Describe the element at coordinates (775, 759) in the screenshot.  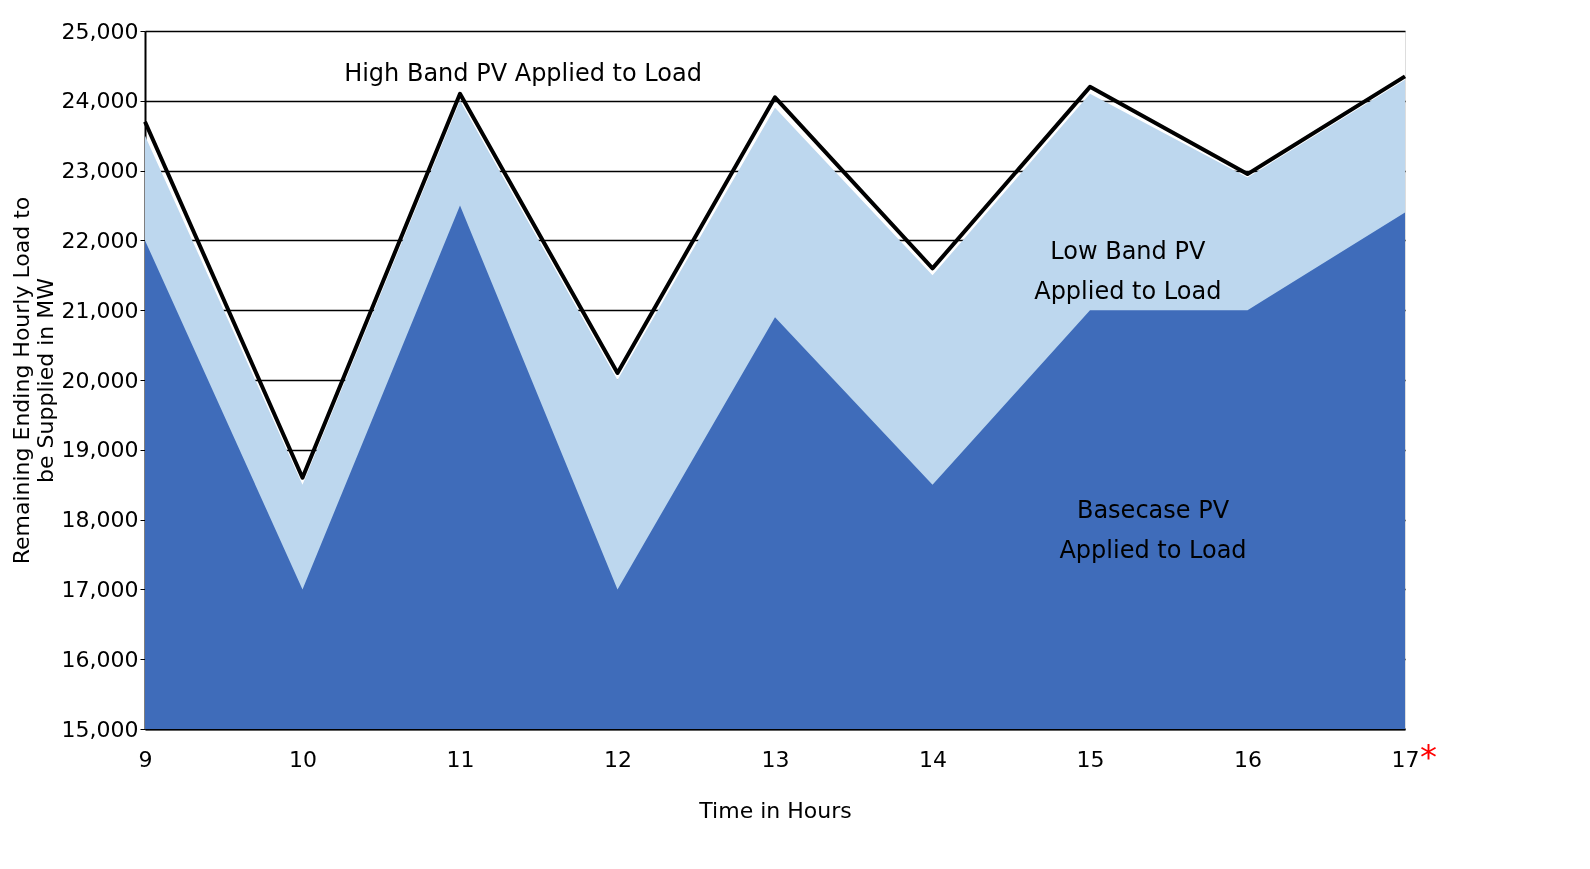
I see `x-tick-label: 13` at that location.